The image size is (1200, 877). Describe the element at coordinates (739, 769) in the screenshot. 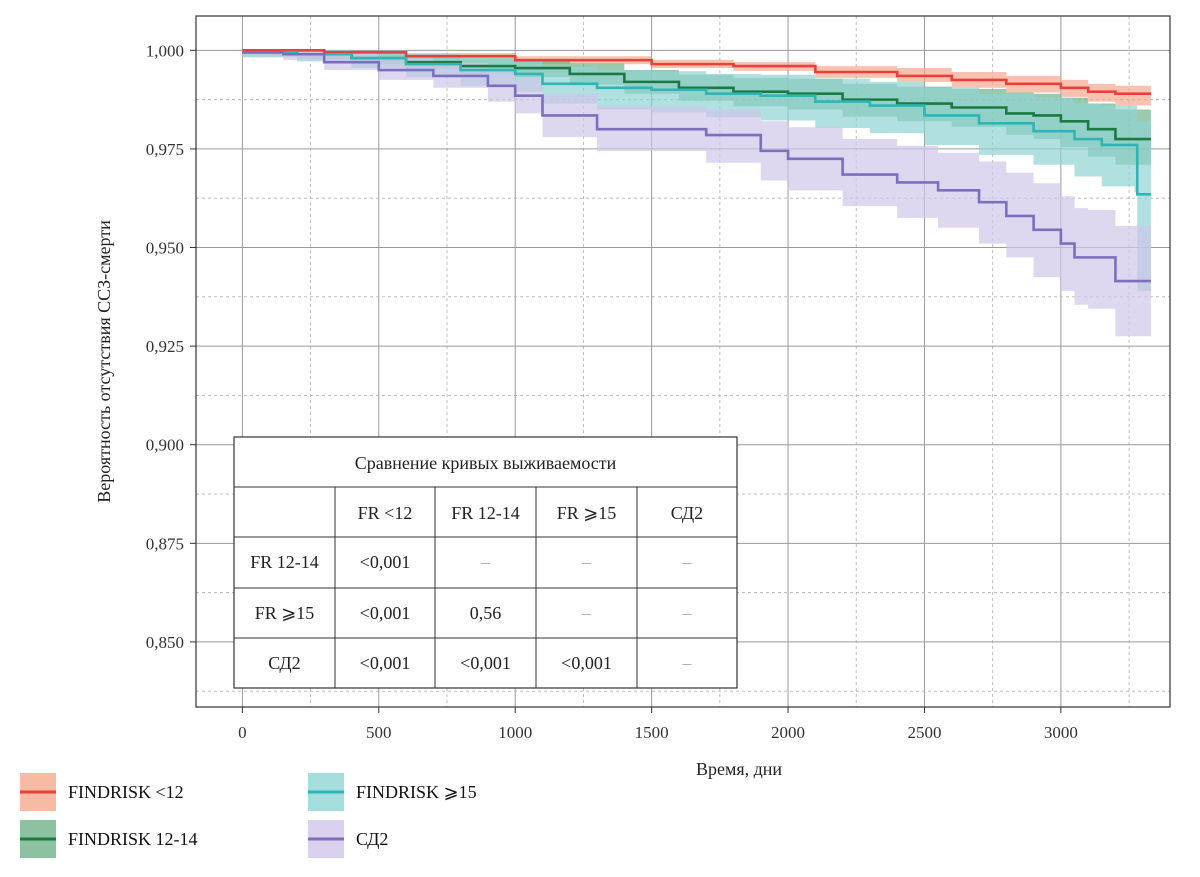

I see `x-axis-title: Время, дни` at that location.